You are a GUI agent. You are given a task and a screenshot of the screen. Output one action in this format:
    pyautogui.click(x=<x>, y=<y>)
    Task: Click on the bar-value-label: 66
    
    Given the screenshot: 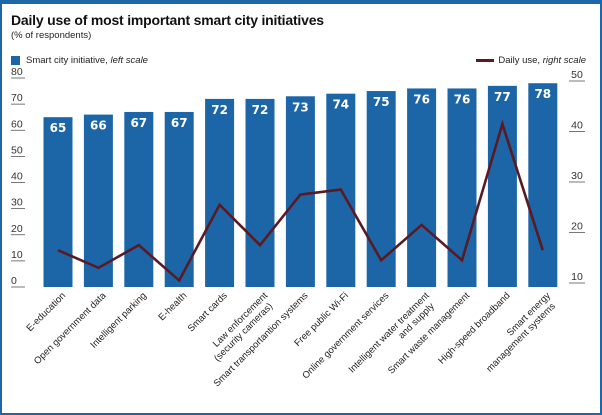 What is the action you would take?
    pyautogui.click(x=98, y=126)
    